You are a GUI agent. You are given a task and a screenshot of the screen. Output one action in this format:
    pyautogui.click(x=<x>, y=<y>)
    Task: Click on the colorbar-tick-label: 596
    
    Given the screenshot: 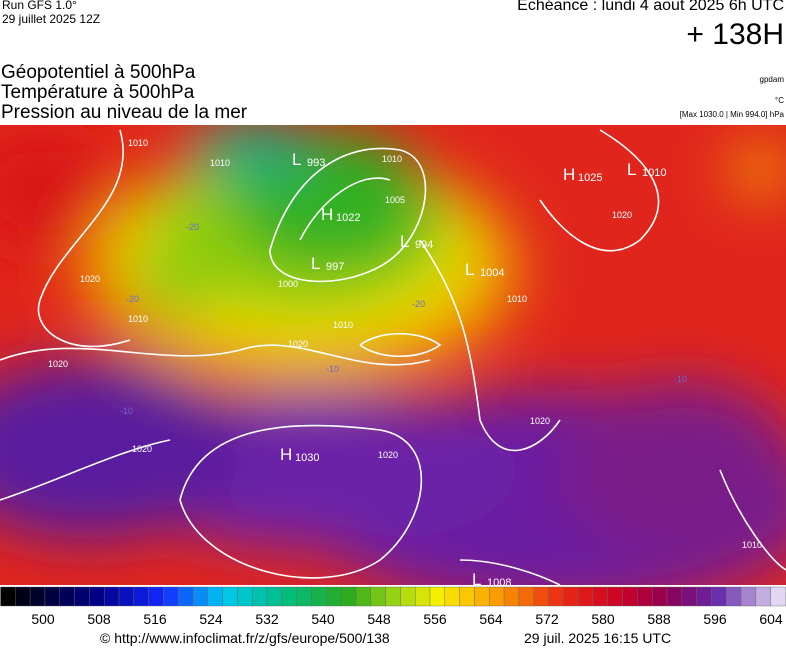 What is the action you would take?
    pyautogui.click(x=715, y=619)
    